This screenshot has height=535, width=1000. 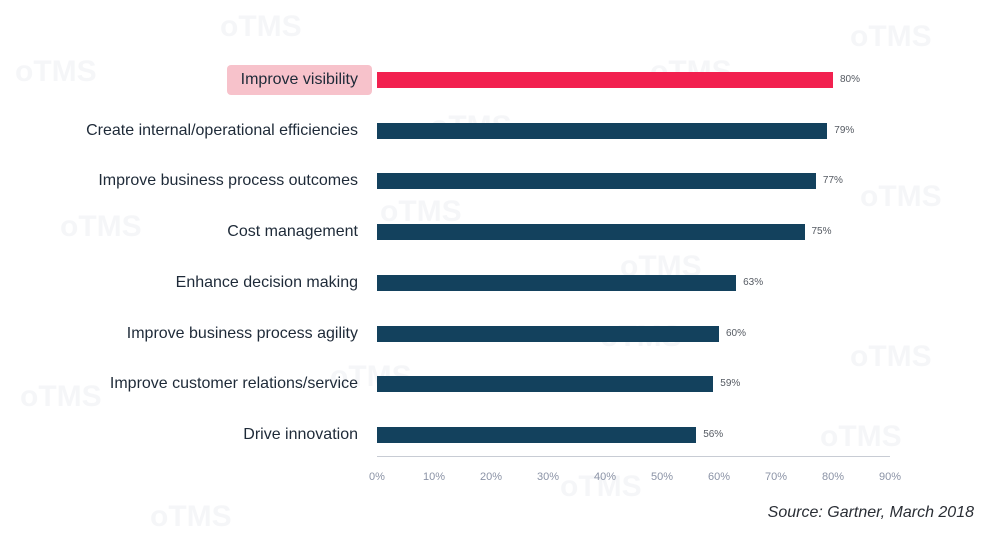 What do you see at coordinates (832, 181) in the screenshot?
I see `value-label: 77%` at bounding box center [832, 181].